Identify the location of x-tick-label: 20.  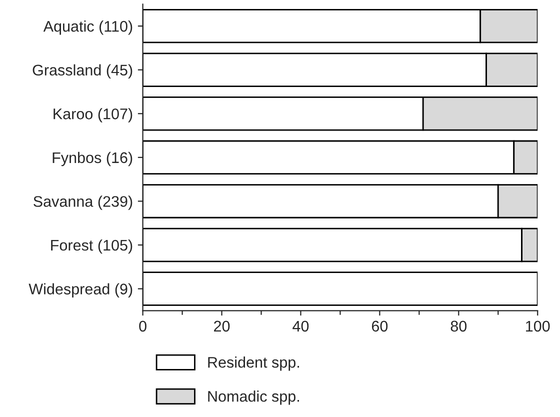
(222, 326).